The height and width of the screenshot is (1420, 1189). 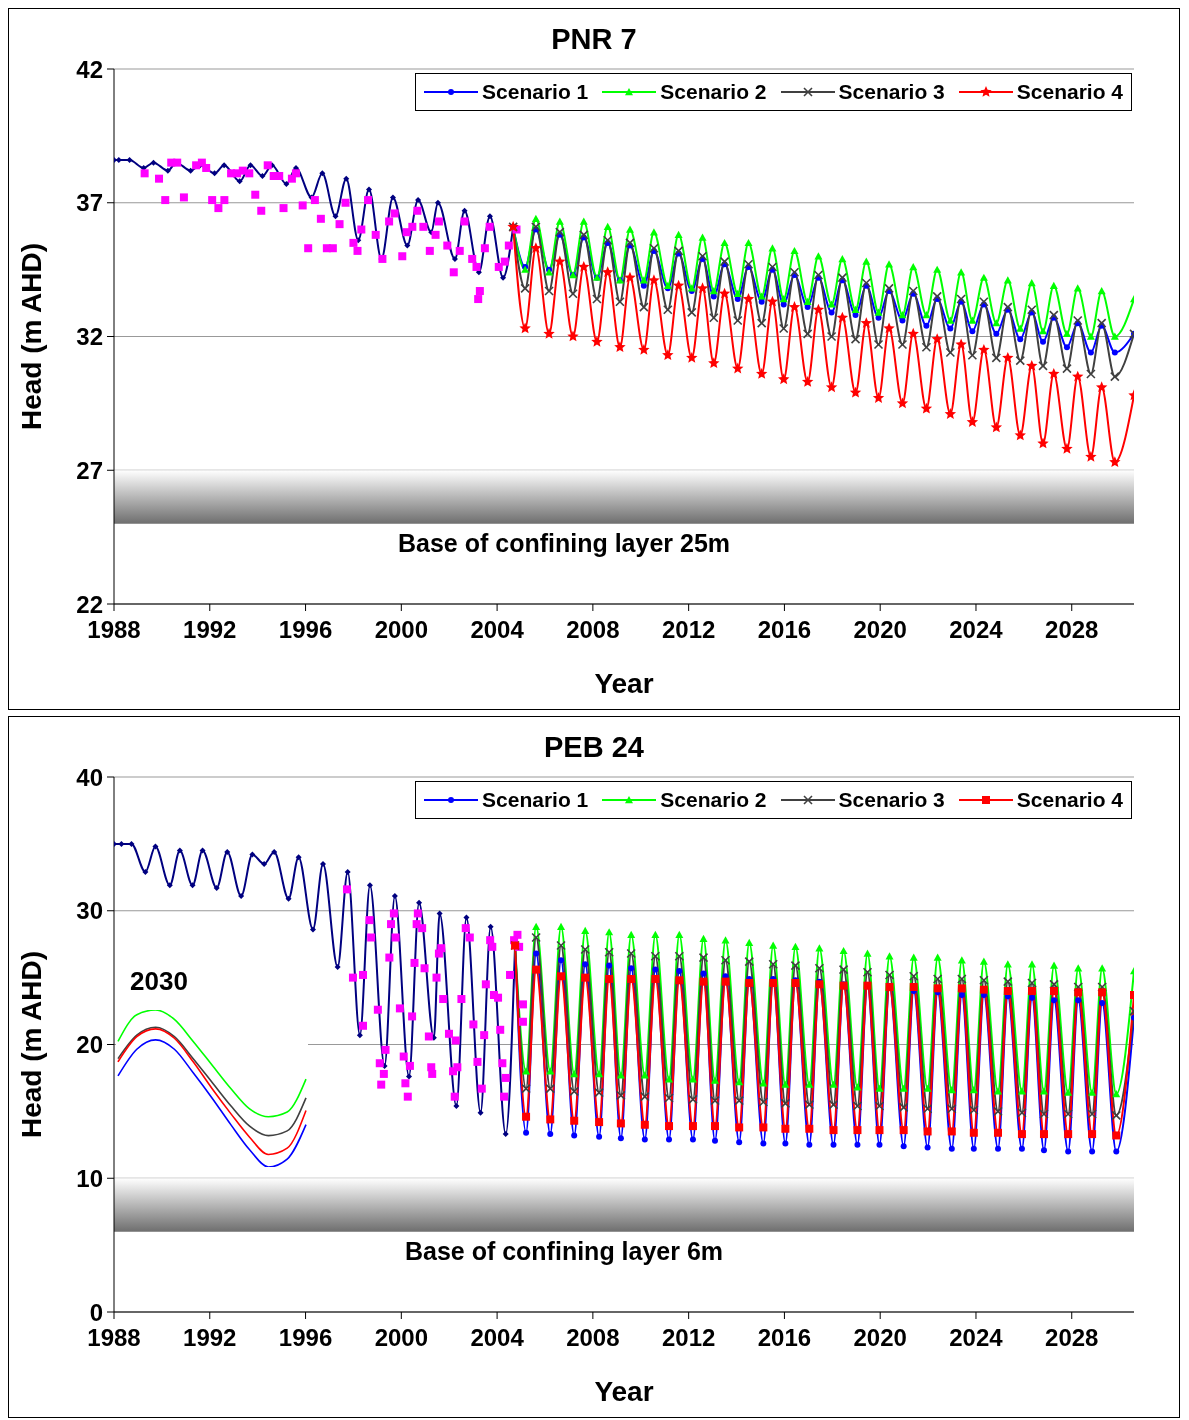 What do you see at coordinates (594, 39) in the screenshot?
I see `chart-title: PNR 7` at bounding box center [594, 39].